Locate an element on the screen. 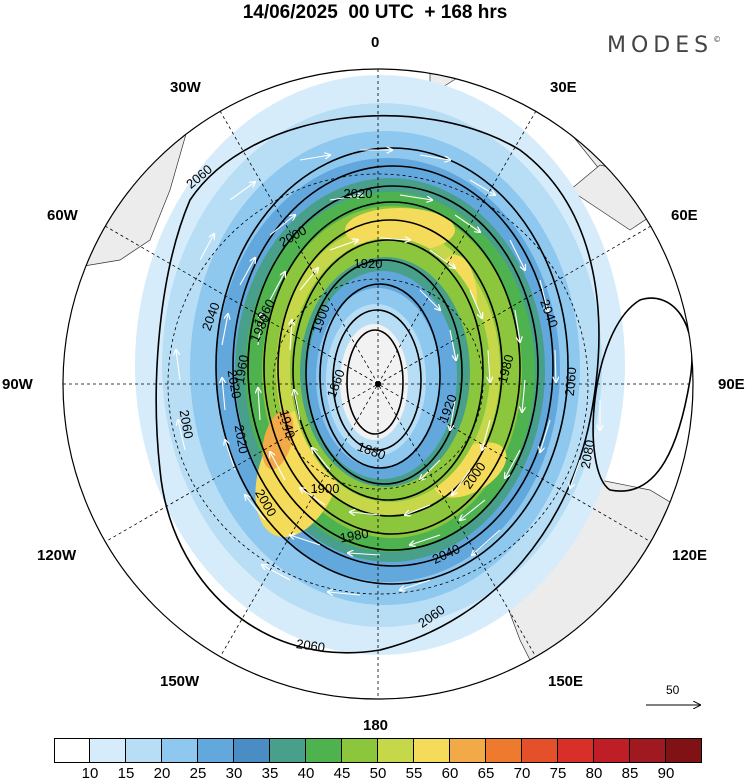 Image resolution: width=750 pixels, height=782 pixels. contour-label: 1960 is located at coordinates (242, 369).